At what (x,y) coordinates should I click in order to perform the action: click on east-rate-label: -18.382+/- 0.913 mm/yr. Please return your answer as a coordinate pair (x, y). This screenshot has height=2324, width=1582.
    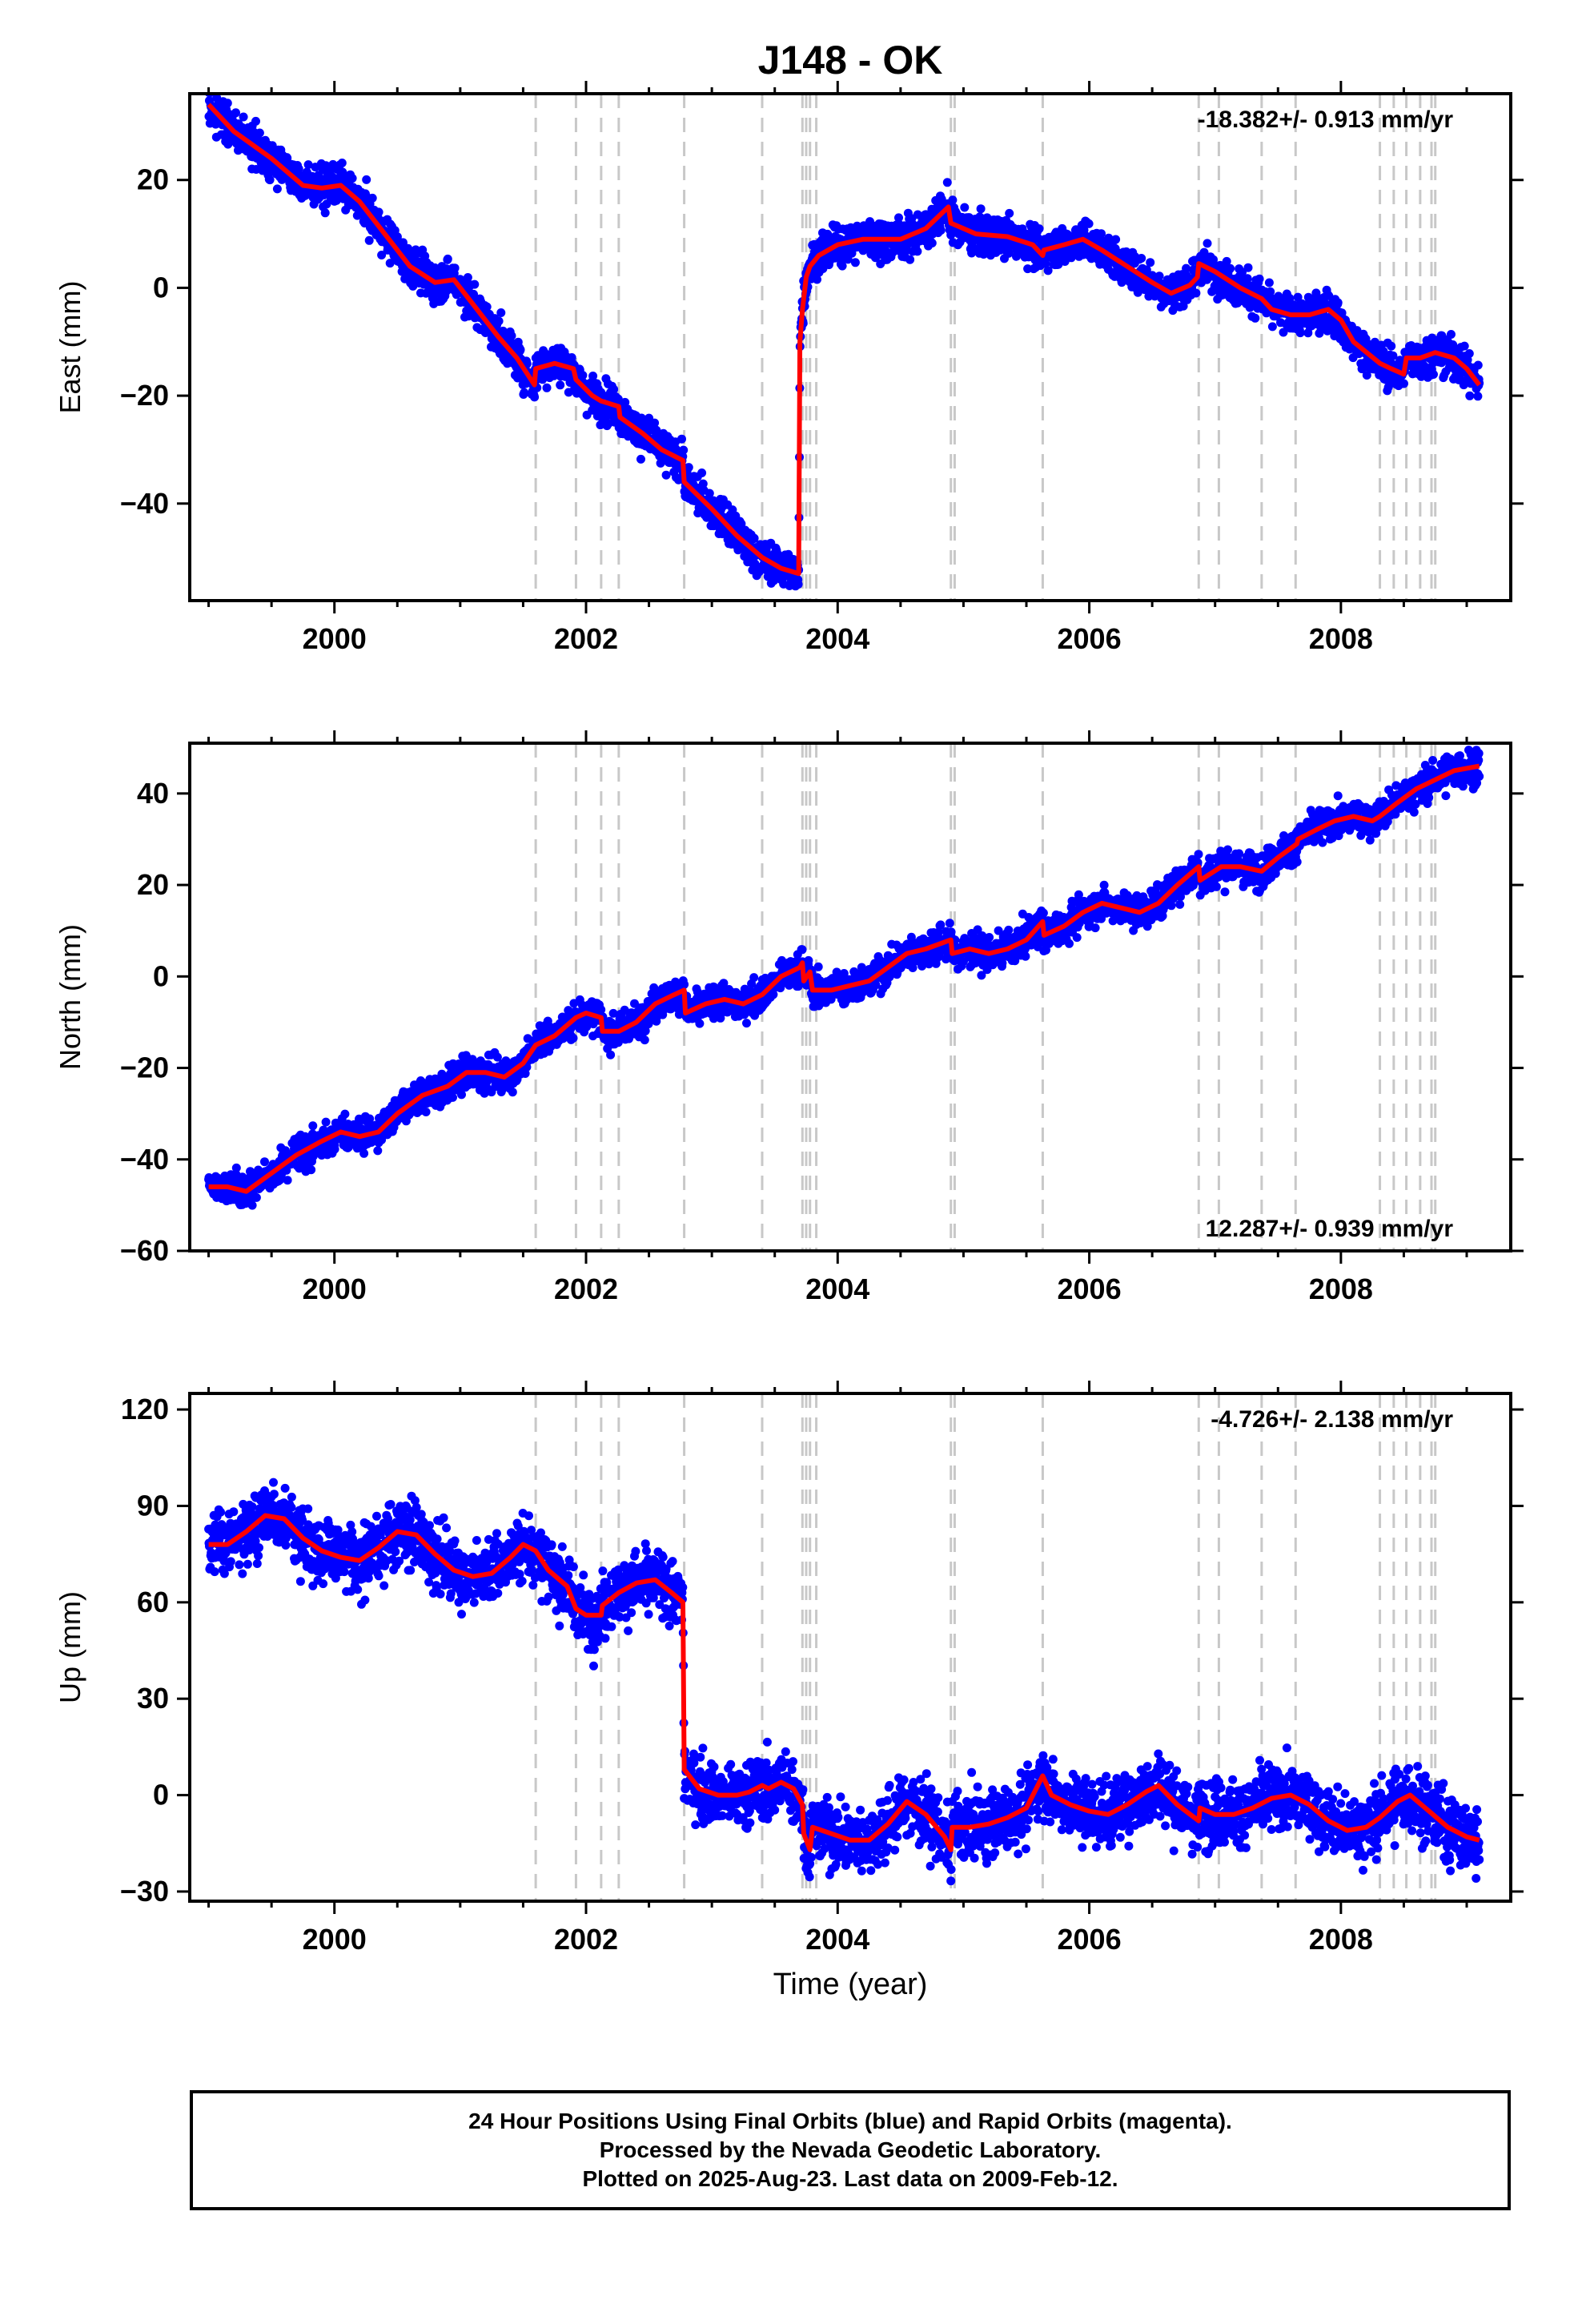
    Looking at the image, I should click on (1326, 120).